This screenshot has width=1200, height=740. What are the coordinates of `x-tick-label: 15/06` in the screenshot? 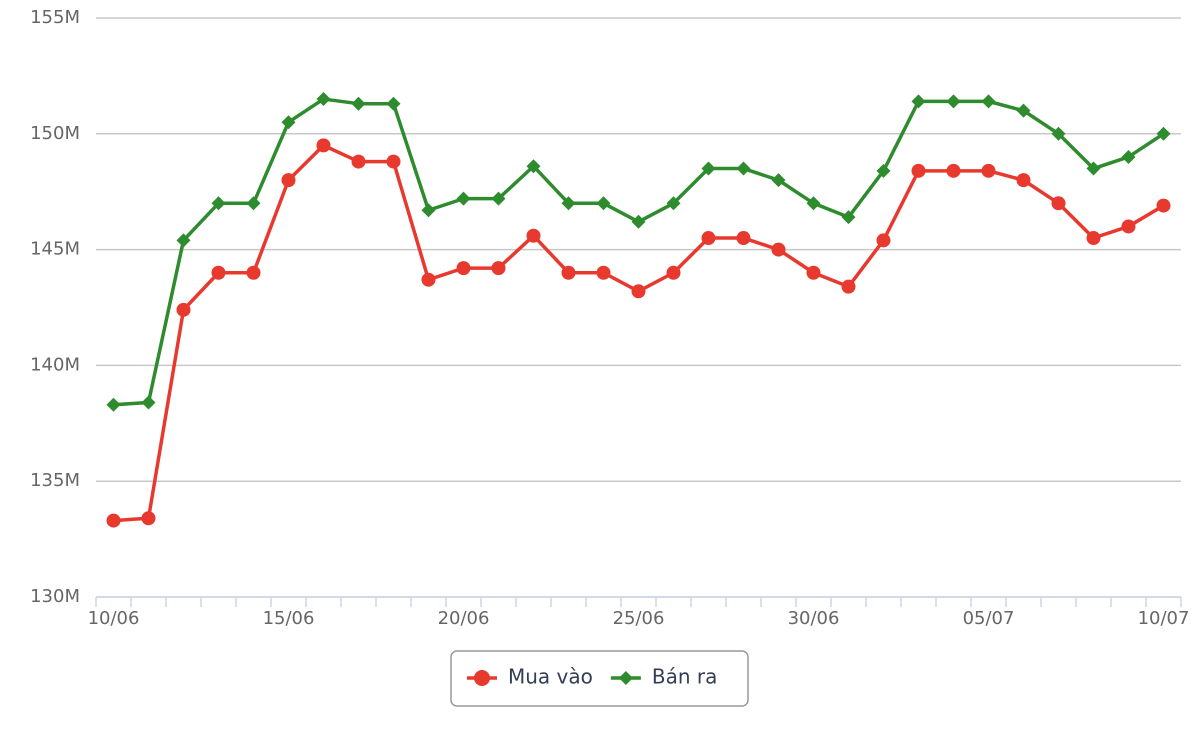 It's located at (289, 618).